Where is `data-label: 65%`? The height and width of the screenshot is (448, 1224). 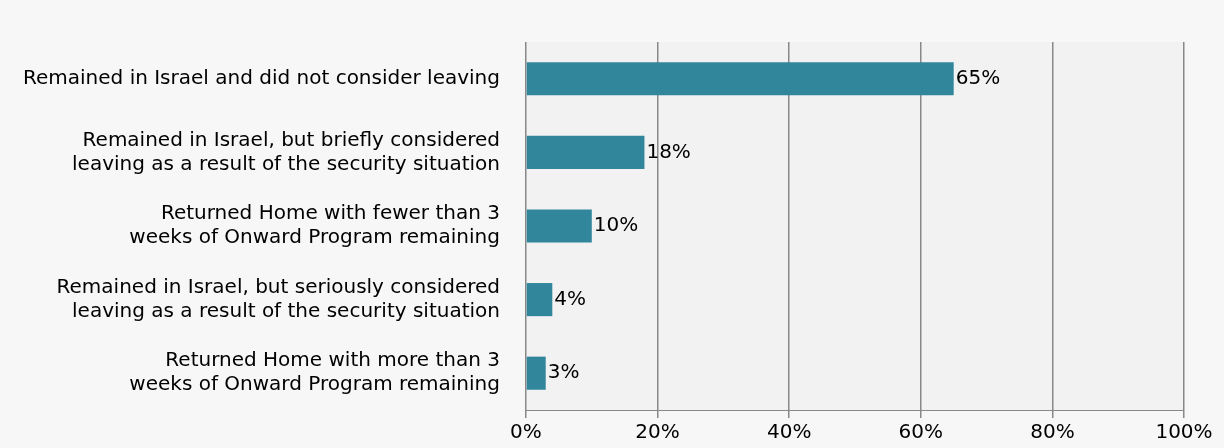
data-label: 65% is located at coordinates (978, 77).